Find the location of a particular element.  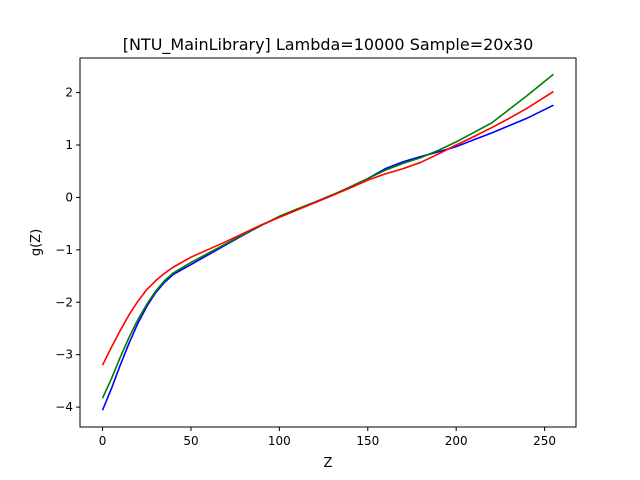

x-tick-label: 50 is located at coordinates (190, 441).